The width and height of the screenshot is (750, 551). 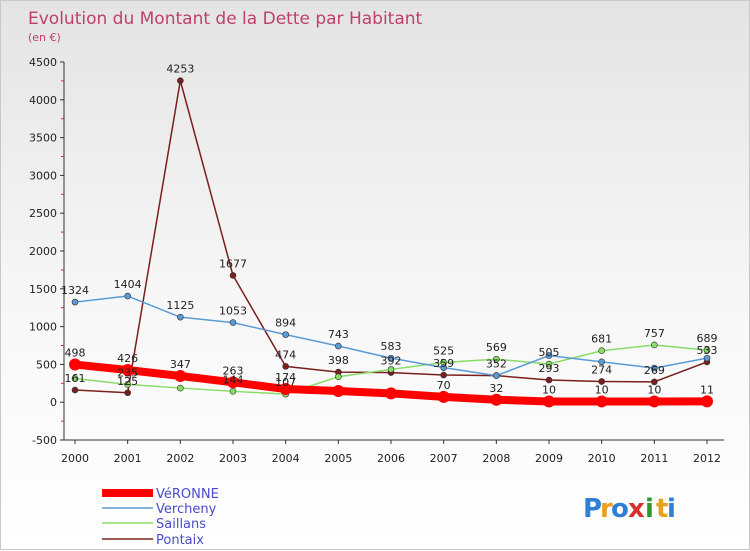 I want to click on data-label: 70, so click(x=444, y=385).